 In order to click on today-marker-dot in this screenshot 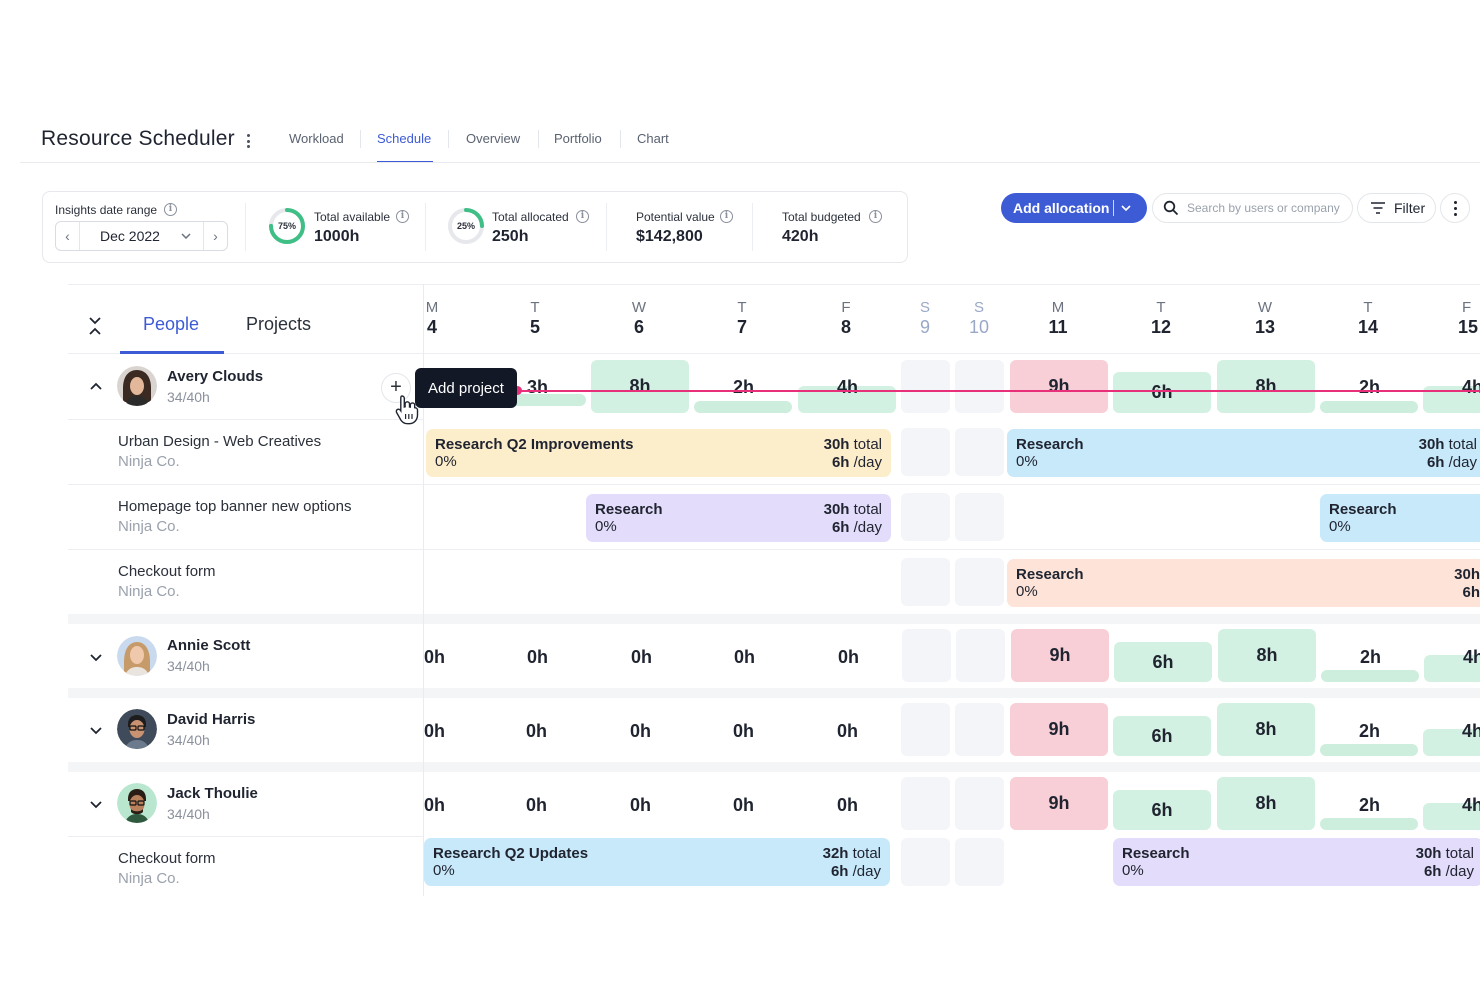, I will do `click(517, 390)`.